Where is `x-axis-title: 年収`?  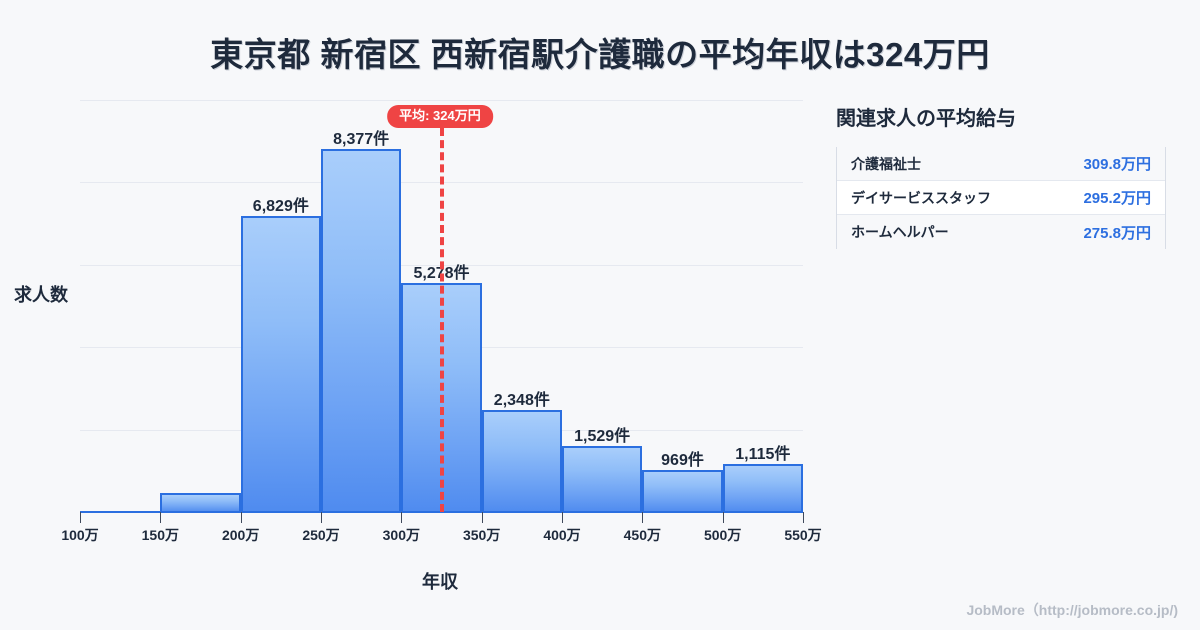
x-axis-title: 年収 is located at coordinates (440, 582).